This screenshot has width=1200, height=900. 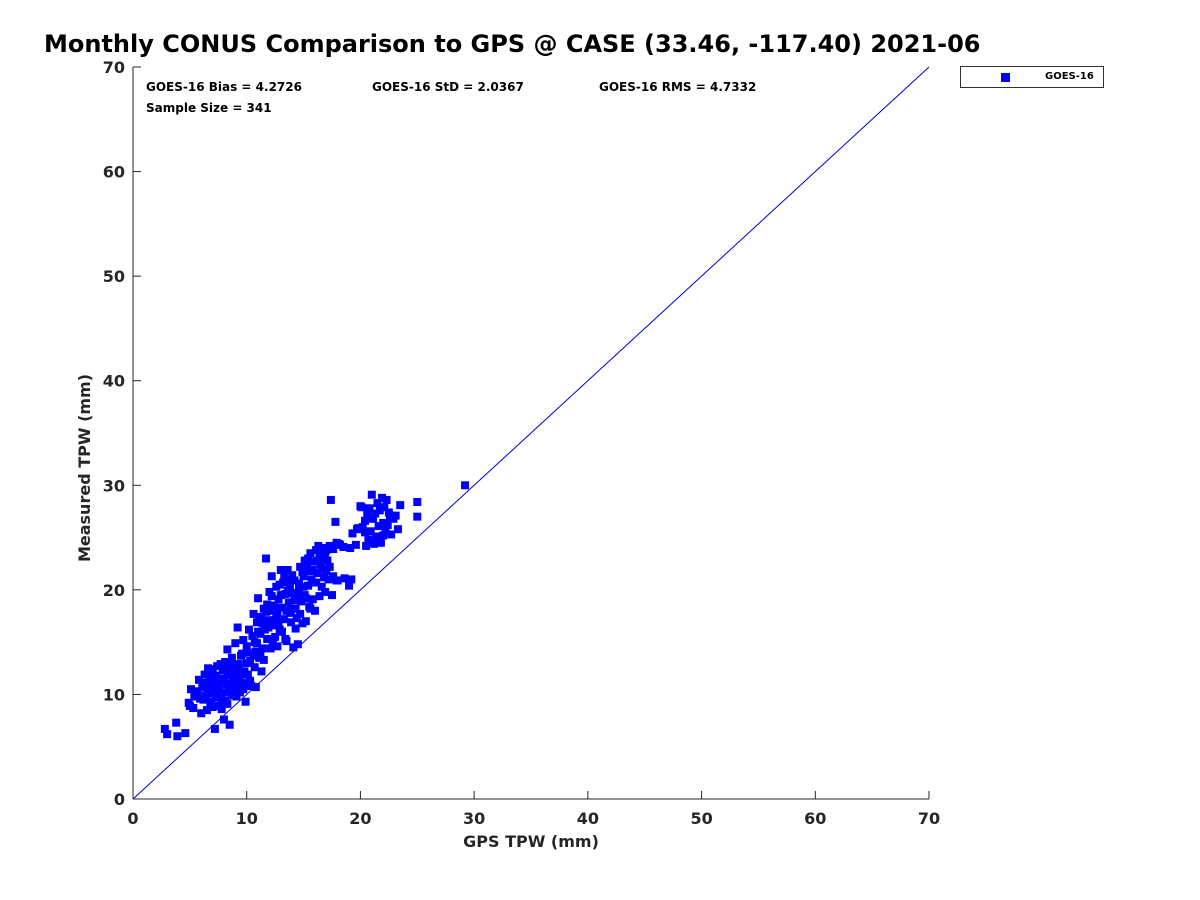 I want to click on y-tick-label: 0, so click(x=119, y=799).